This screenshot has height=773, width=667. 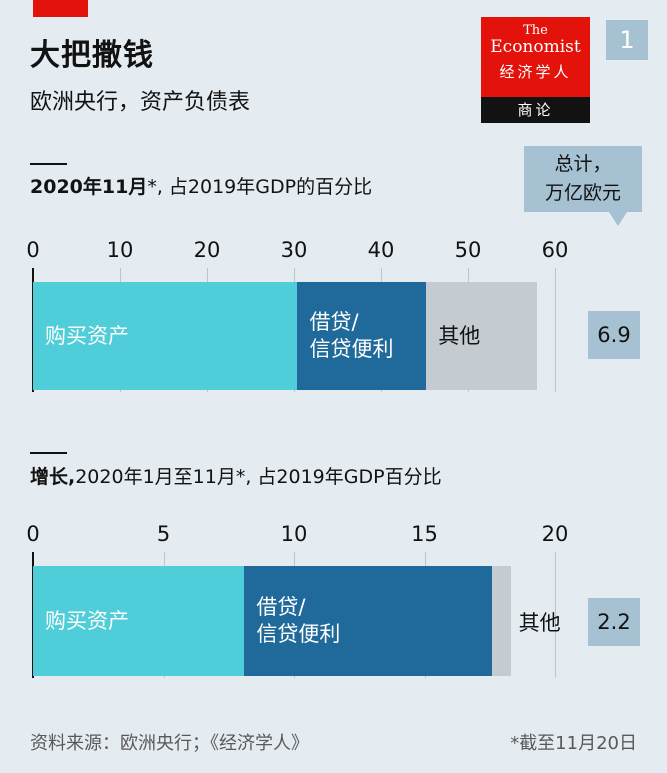 What do you see at coordinates (294, 250) in the screenshot?
I see `chart1-tick-label: 30` at bounding box center [294, 250].